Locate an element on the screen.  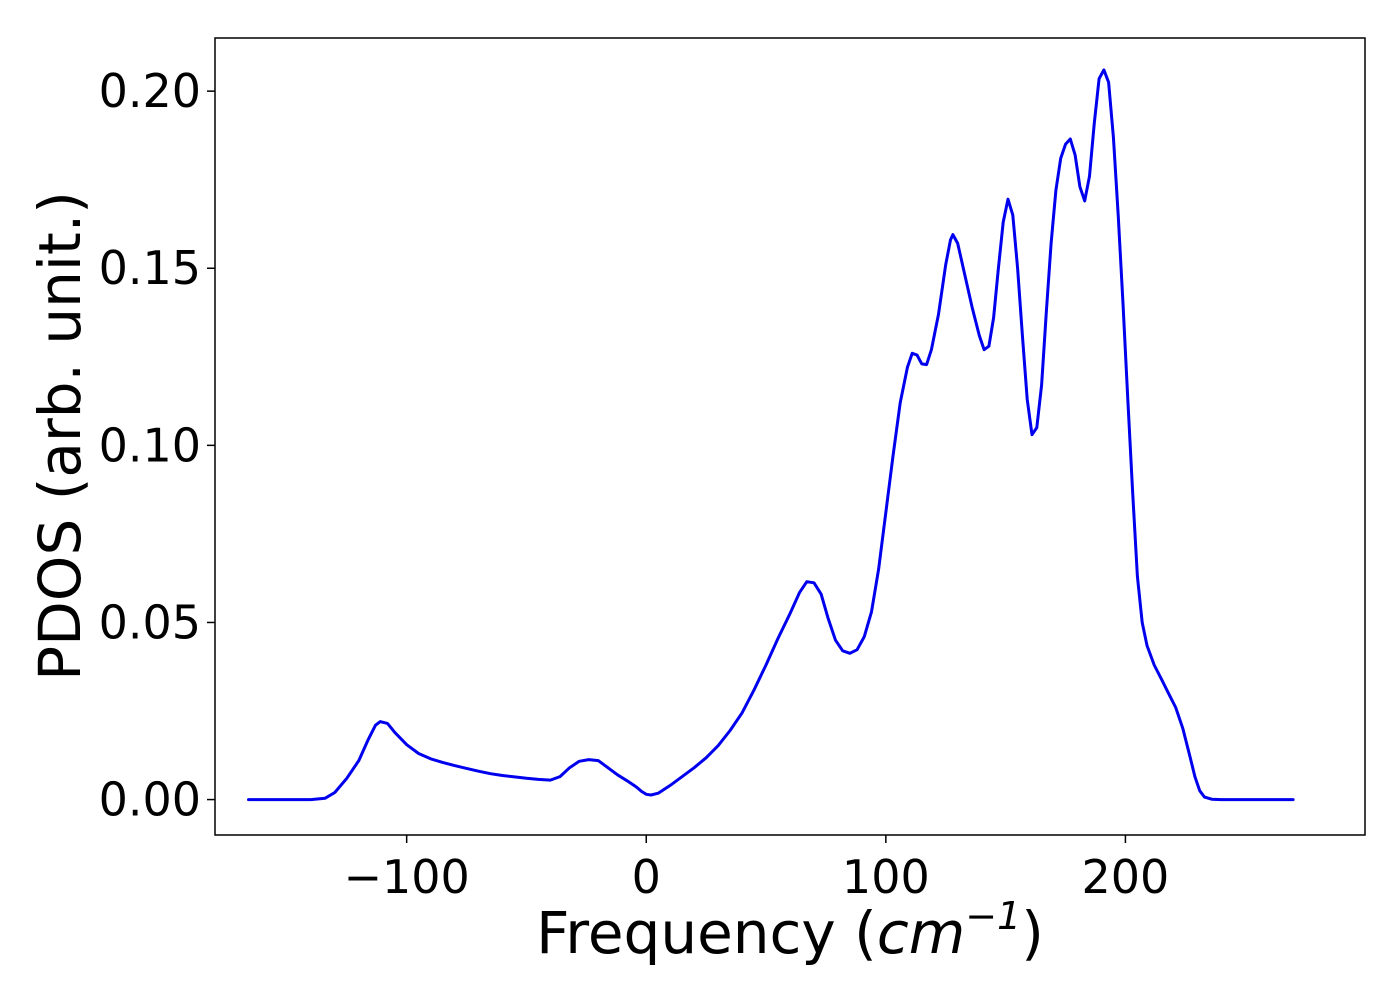
y-tick-label: 0.00 is located at coordinates (150, 800).